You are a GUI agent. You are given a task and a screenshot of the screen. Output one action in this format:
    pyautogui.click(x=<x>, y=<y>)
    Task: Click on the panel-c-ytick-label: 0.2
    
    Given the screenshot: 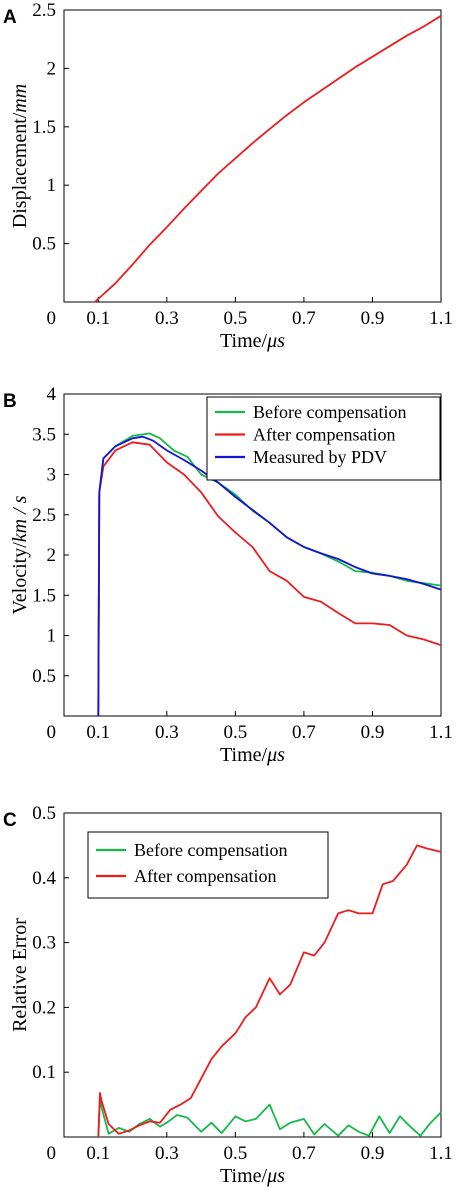 What is the action you would take?
    pyautogui.click(x=44, y=1007)
    